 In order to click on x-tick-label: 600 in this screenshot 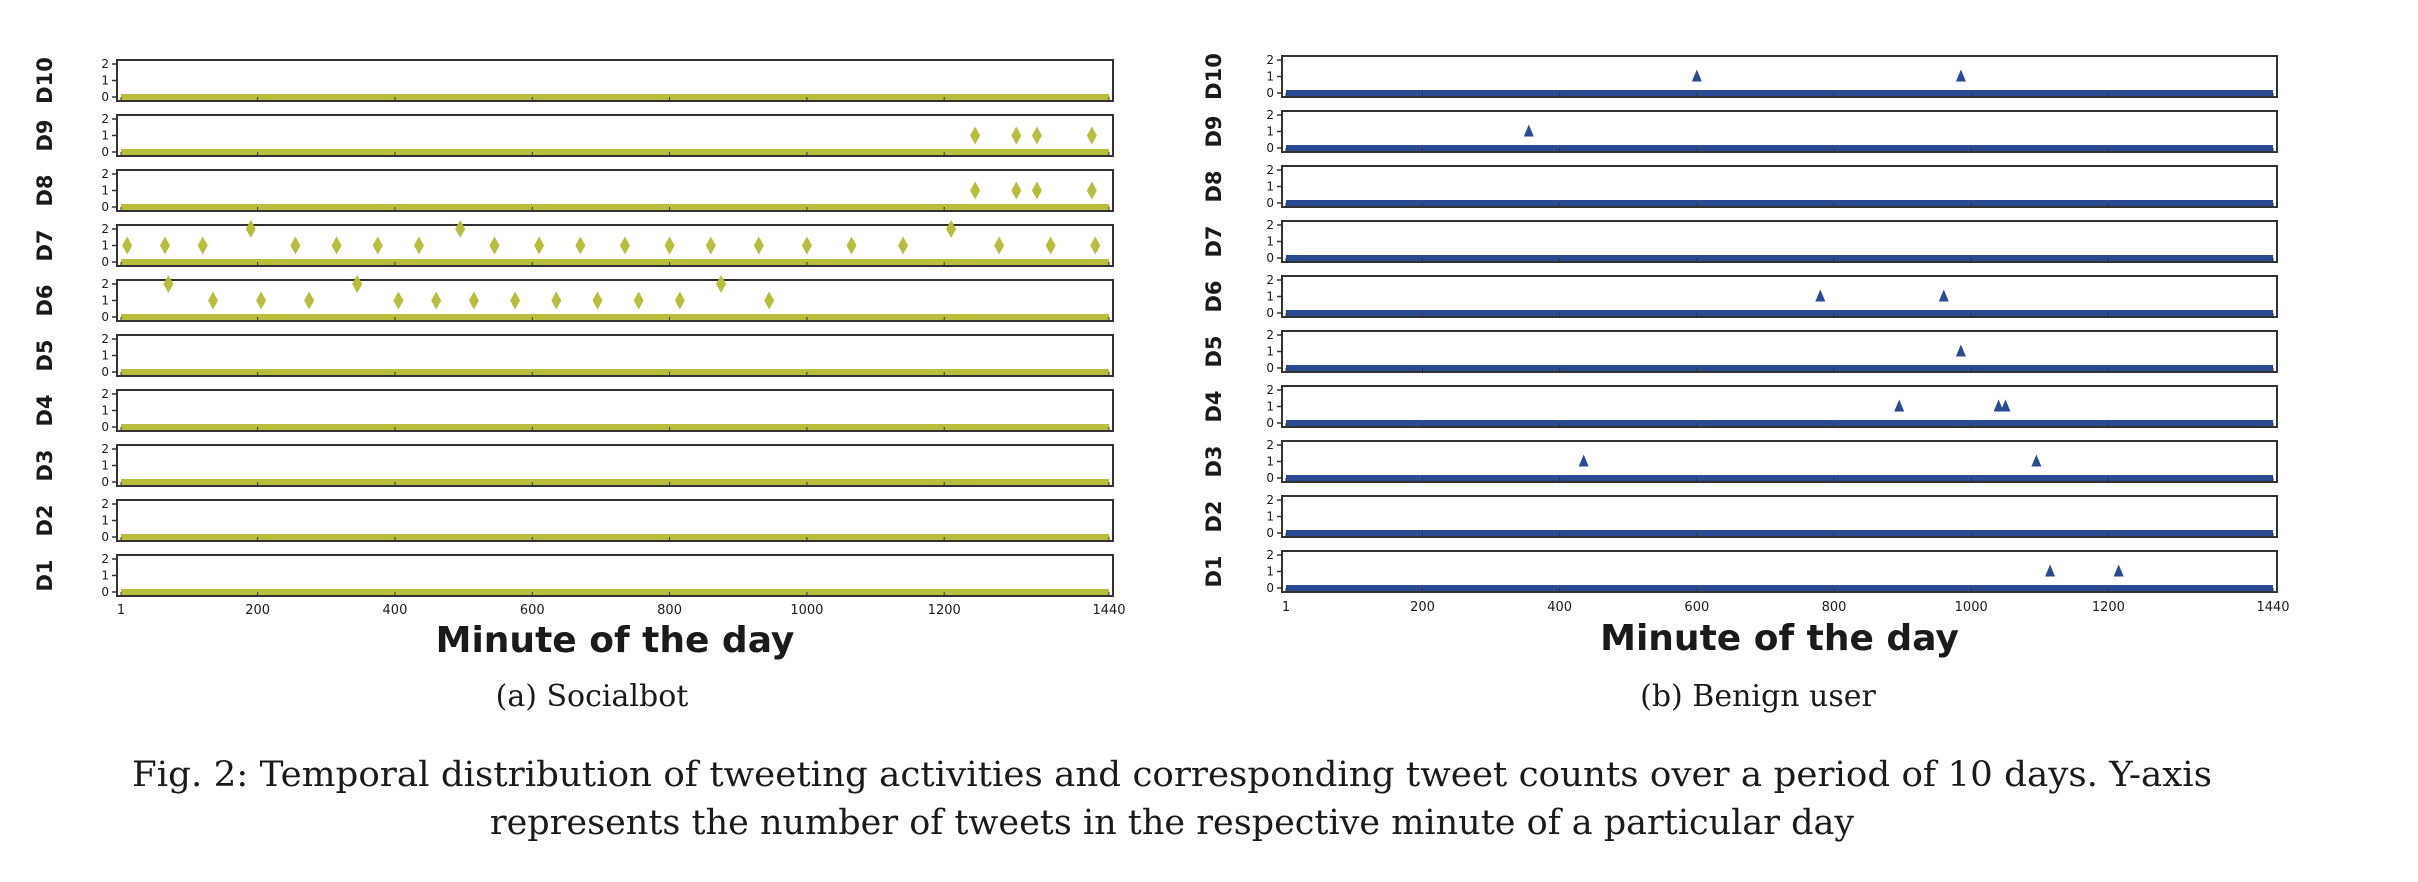, I will do `click(532, 610)`.